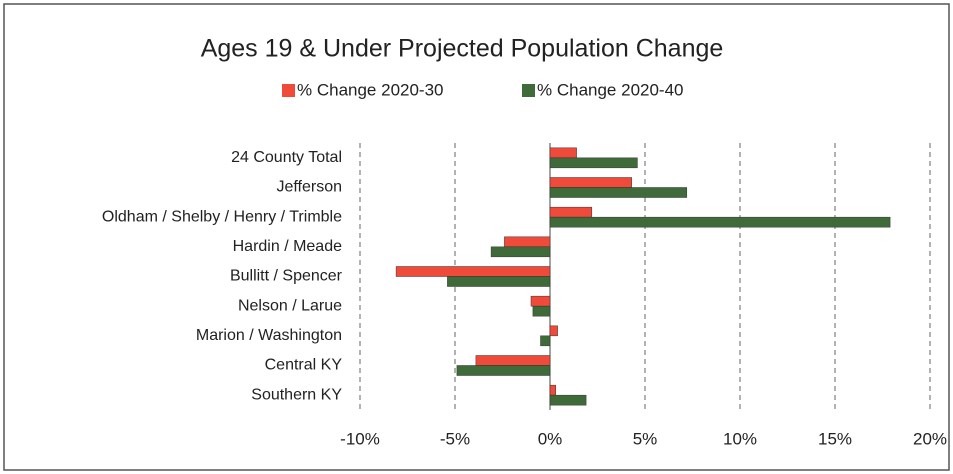 This screenshot has width=953, height=474. I want to click on x-tick-label: -5%, so click(455, 438).